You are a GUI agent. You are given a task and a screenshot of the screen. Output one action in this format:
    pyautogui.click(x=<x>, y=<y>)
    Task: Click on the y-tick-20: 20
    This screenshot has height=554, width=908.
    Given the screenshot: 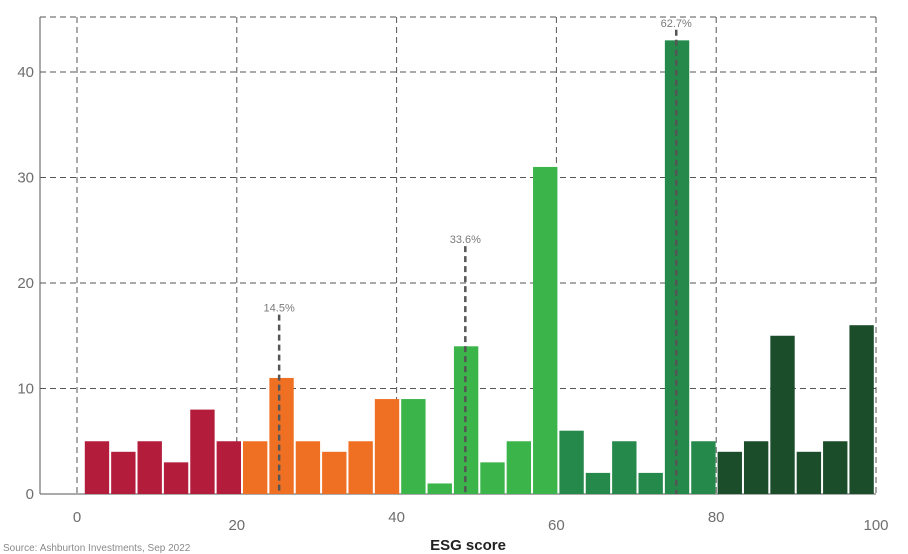 What is the action you would take?
    pyautogui.click(x=25, y=283)
    